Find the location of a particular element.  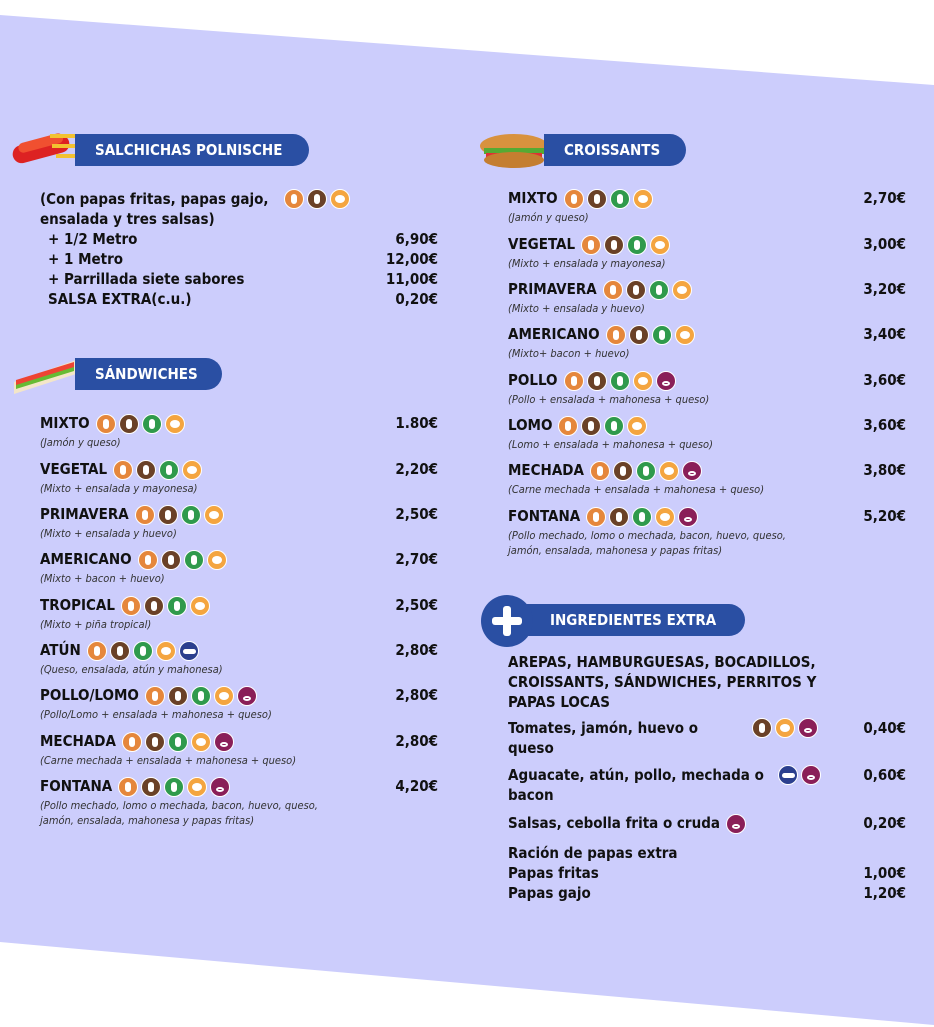

item-price: 6,90€ is located at coordinates (416, 239).